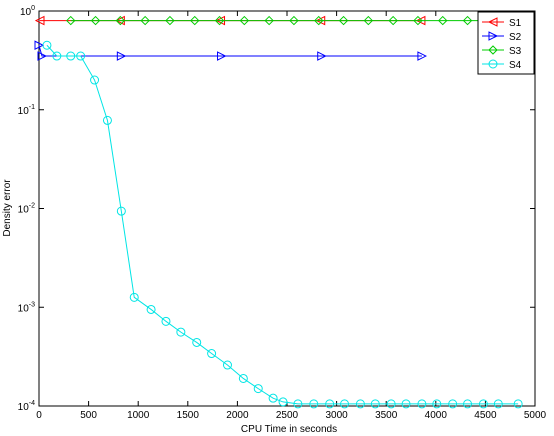  What do you see at coordinates (289, 429) in the screenshot?
I see `x-axis-label: CPU Time in seconds` at bounding box center [289, 429].